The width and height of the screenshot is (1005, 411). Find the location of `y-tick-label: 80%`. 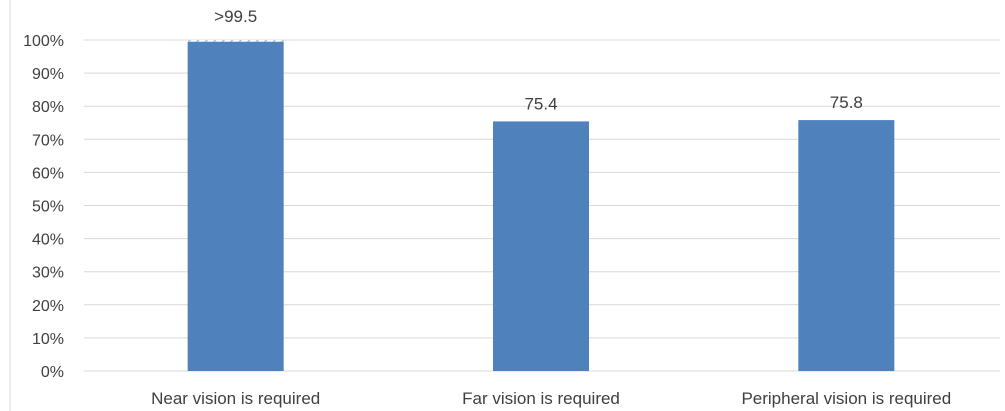

y-tick-label: 80% is located at coordinates (48, 107).